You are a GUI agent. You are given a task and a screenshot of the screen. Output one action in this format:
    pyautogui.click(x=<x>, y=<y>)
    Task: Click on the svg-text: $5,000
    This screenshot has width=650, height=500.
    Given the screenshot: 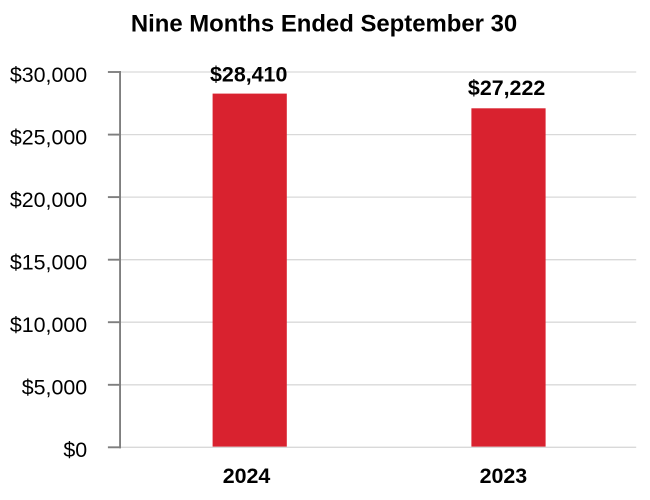 What is the action you would take?
    pyautogui.click(x=55, y=388)
    